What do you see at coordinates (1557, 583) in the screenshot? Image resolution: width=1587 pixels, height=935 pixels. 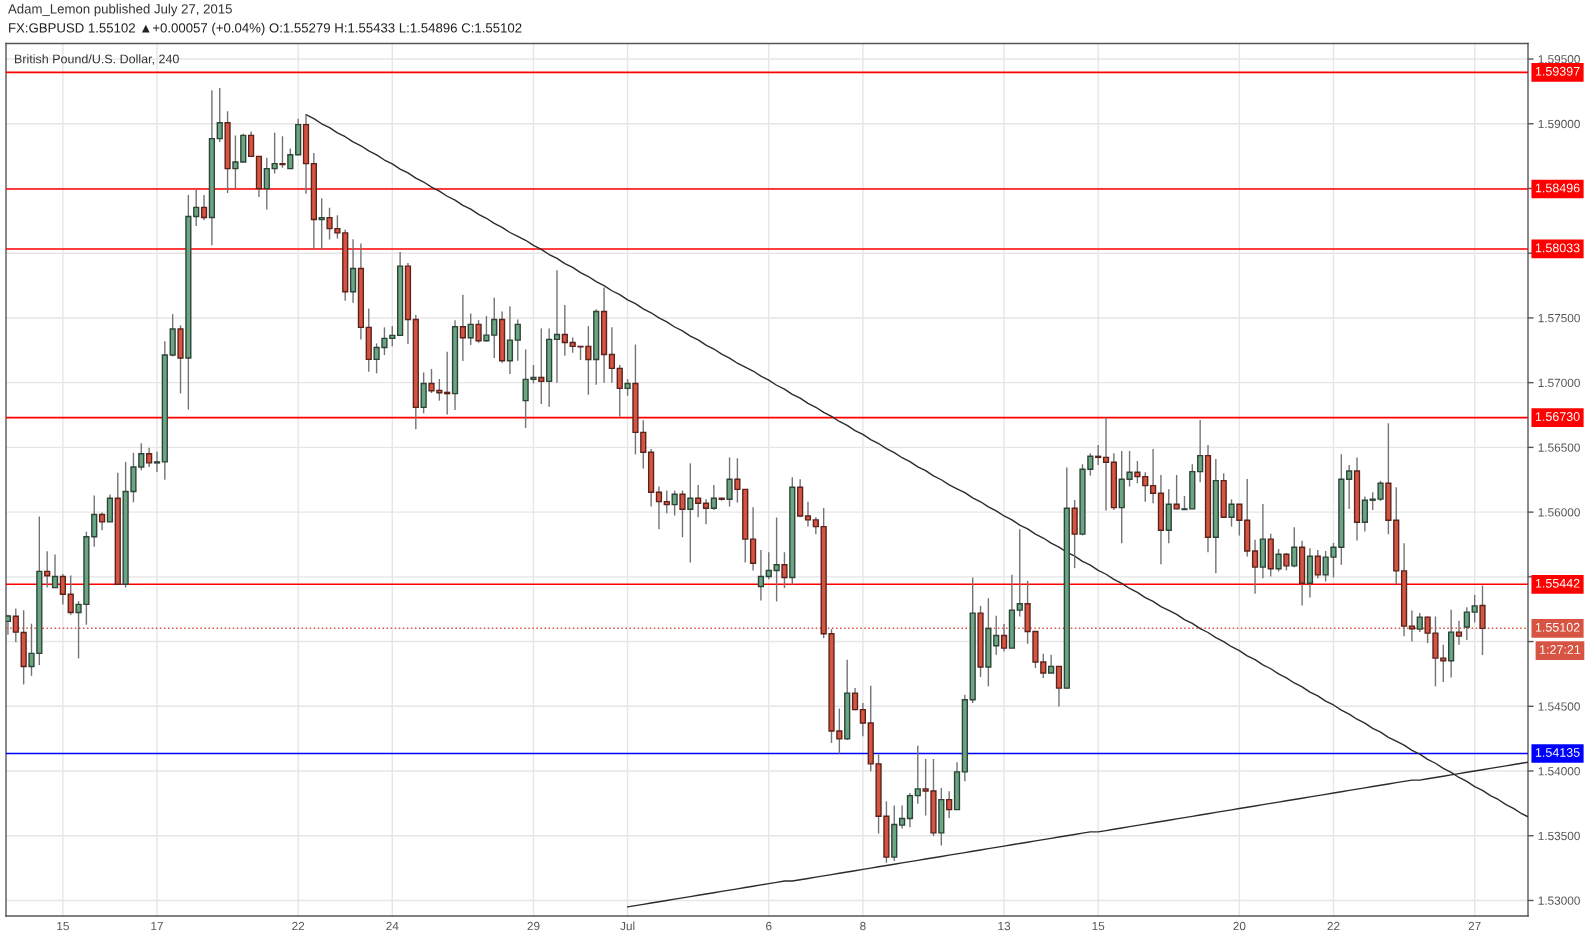 I see `ref-line-label: 1.55442` at bounding box center [1557, 583].